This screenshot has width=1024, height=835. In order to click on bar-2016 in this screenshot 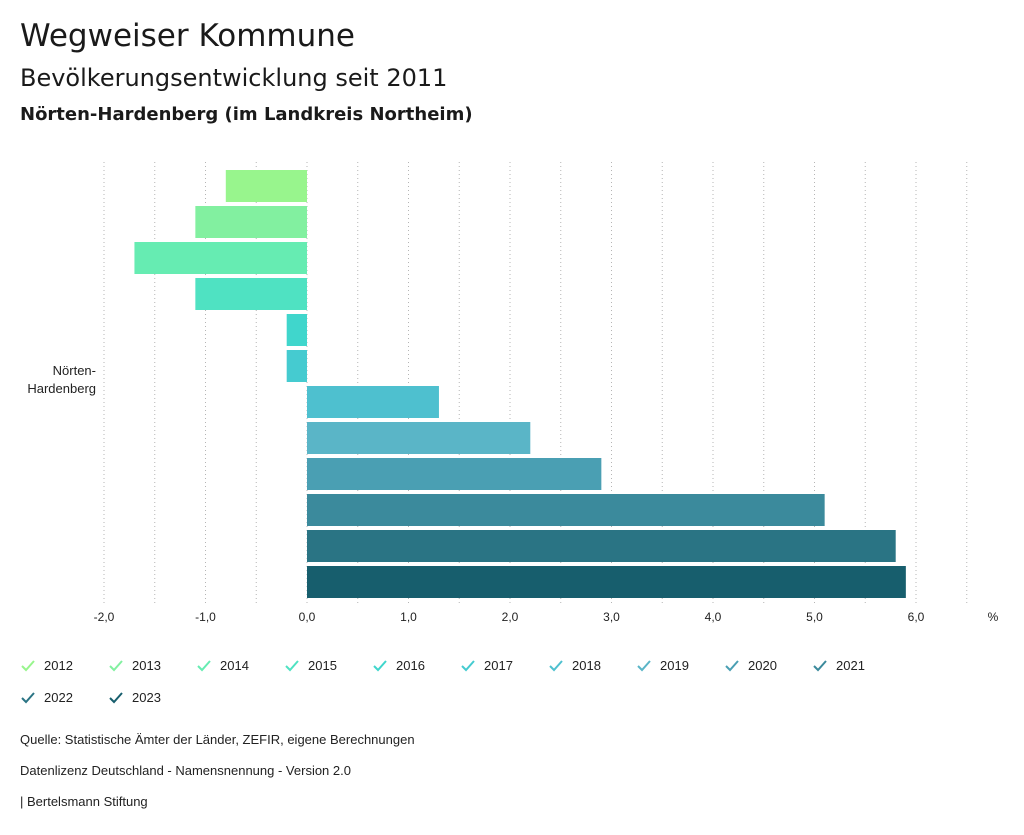, I will do `click(296, 330)`.